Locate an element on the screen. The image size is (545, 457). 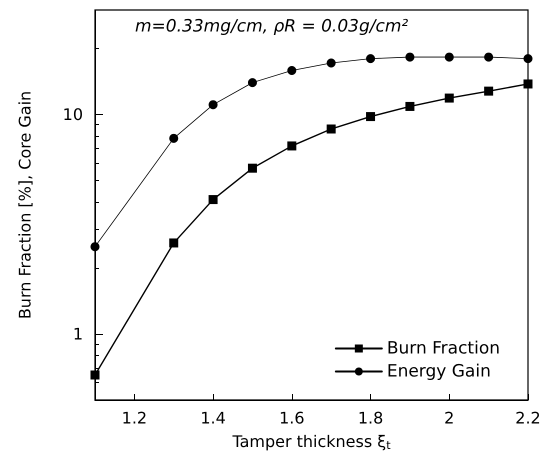
y-tick-label: 1 is located at coordinates (77, 334).